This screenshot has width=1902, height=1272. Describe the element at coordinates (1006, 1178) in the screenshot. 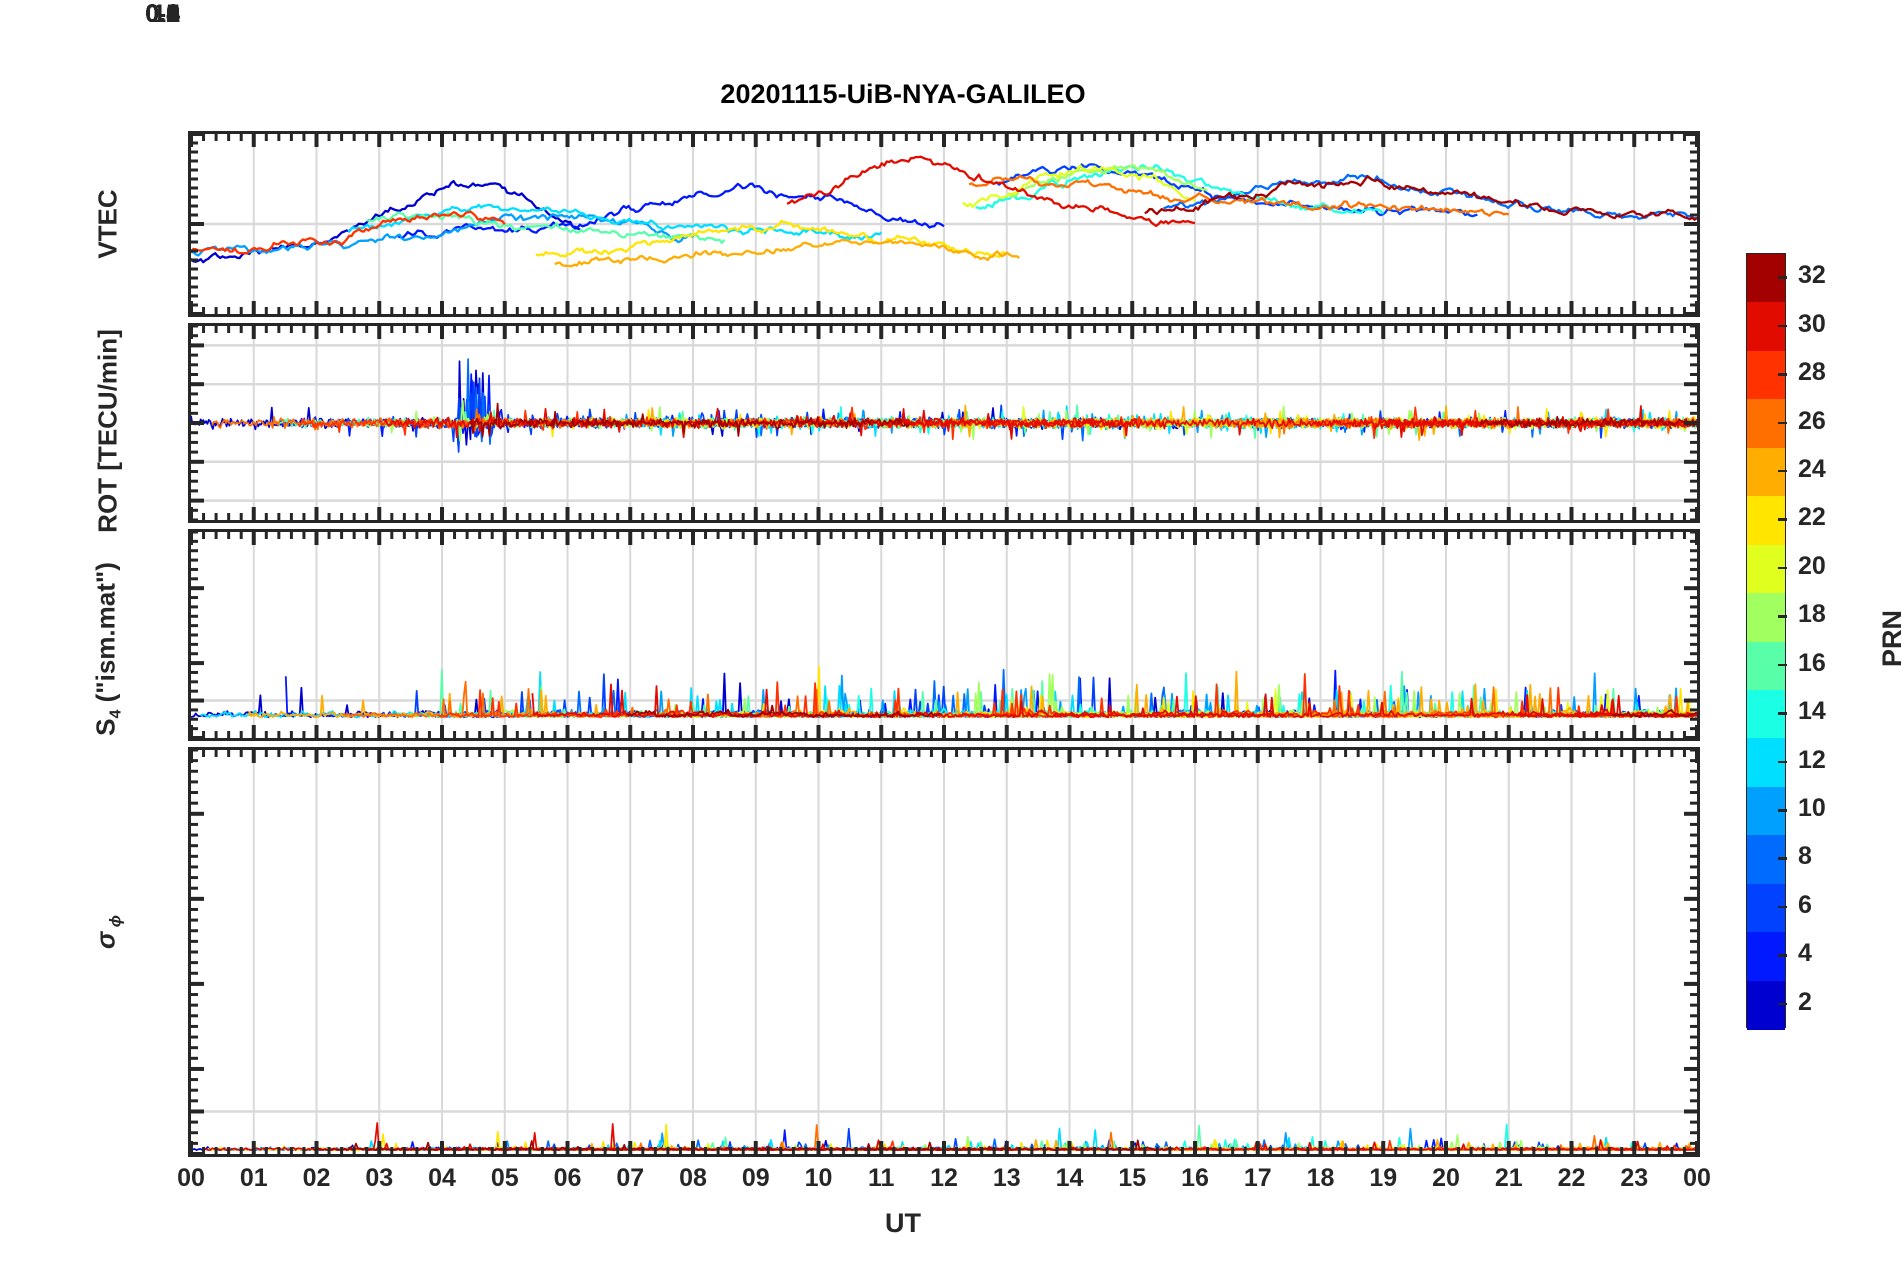

I see `x-tick-label: 13` at that location.